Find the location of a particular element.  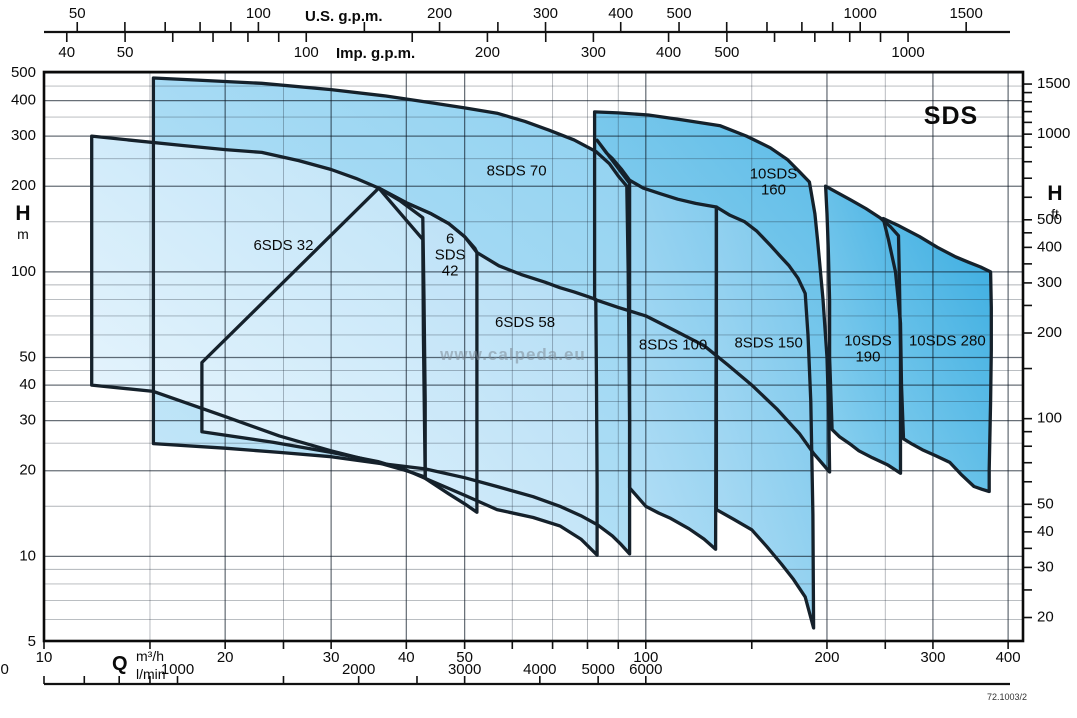

drawing-ref-number: 72.1003/2 is located at coordinates (1006, 697).